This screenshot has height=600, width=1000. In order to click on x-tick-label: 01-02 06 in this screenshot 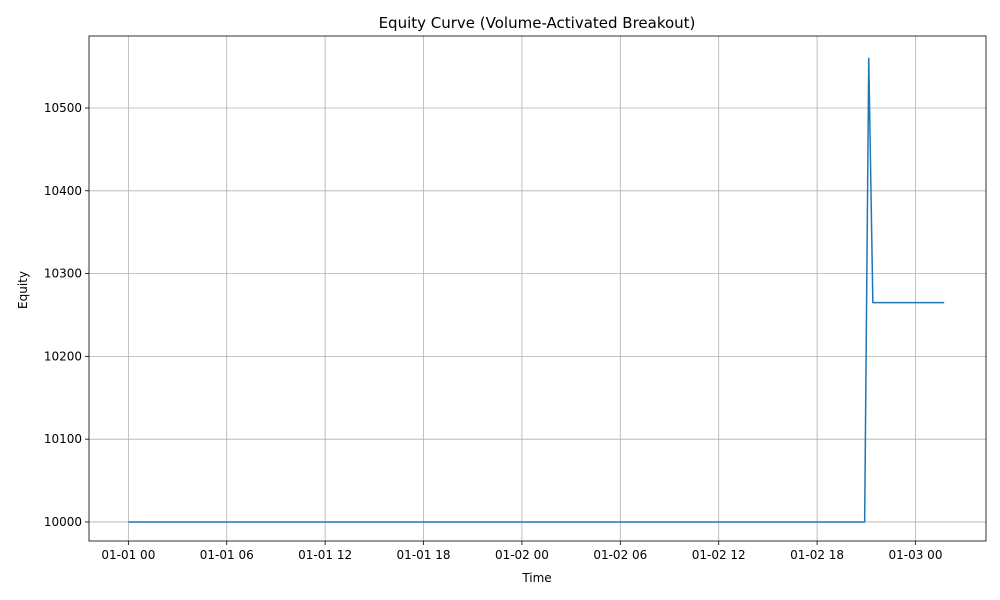, I will do `click(620, 555)`.